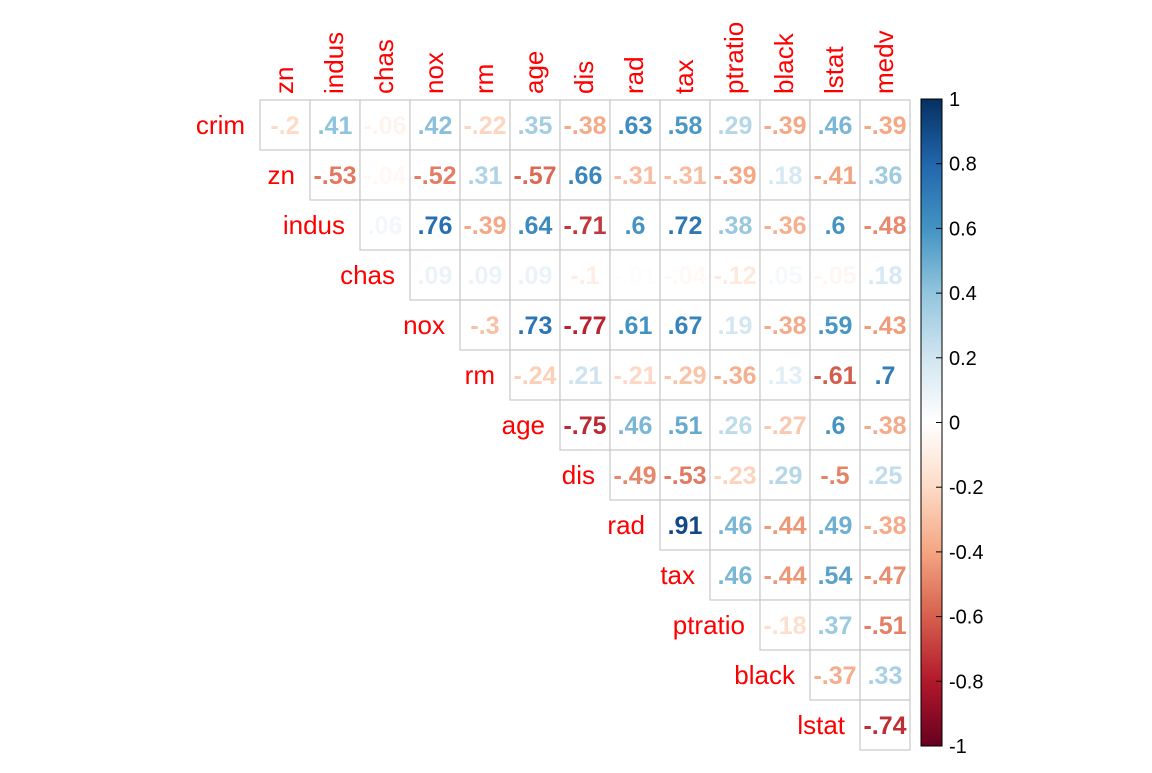 This screenshot has height=773, width=1152. What do you see at coordinates (835, 626) in the screenshot?
I see `correlation-value: .37` at bounding box center [835, 626].